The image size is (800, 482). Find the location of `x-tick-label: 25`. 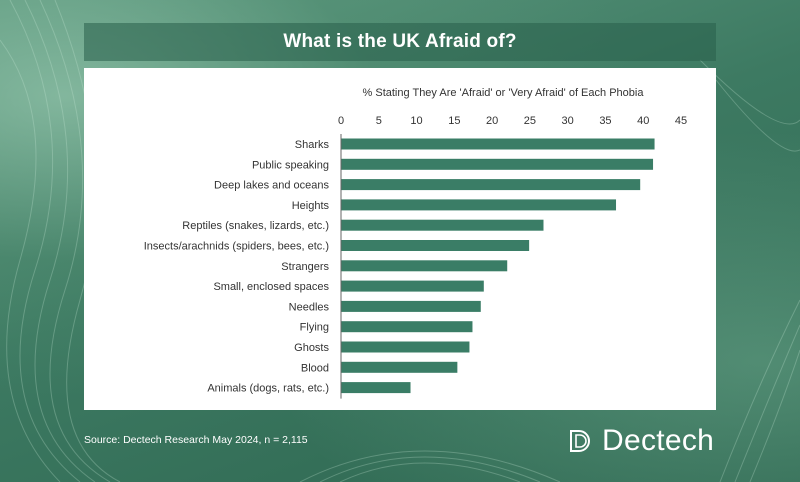

x-tick-label: 25 is located at coordinates (530, 121).